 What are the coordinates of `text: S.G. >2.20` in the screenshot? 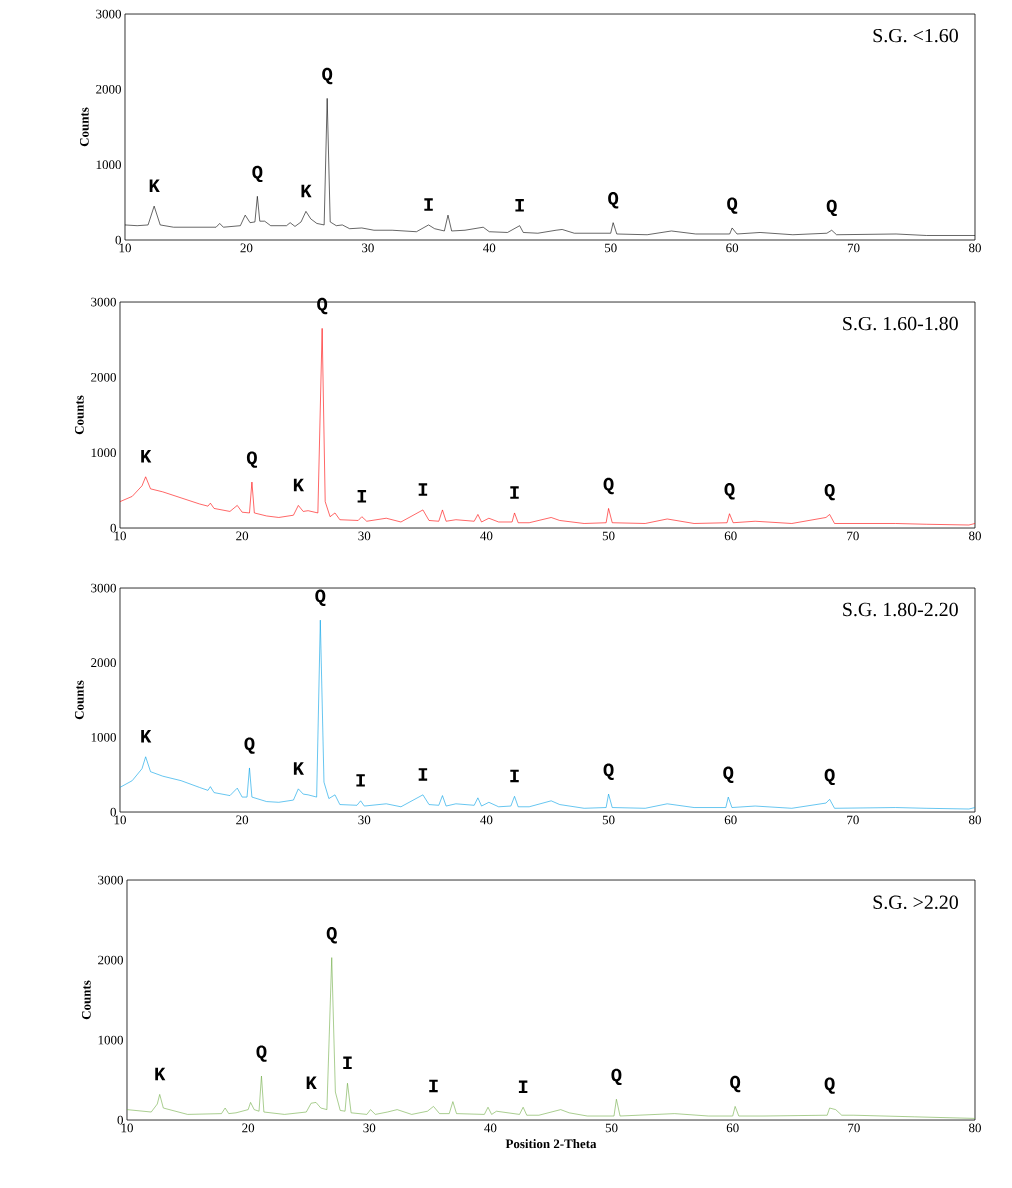 It's located at (915, 902).